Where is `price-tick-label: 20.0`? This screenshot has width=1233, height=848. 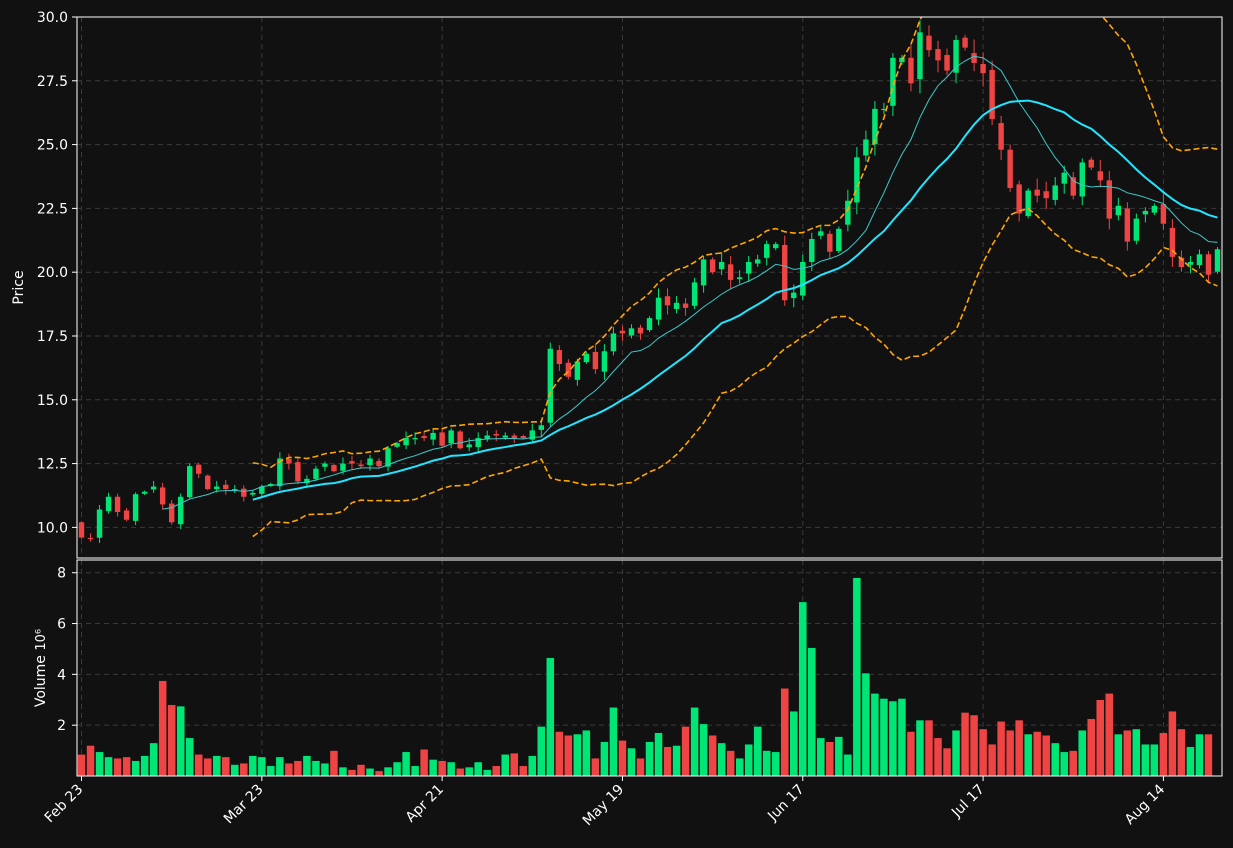 price-tick-label: 20.0 is located at coordinates (52, 273).